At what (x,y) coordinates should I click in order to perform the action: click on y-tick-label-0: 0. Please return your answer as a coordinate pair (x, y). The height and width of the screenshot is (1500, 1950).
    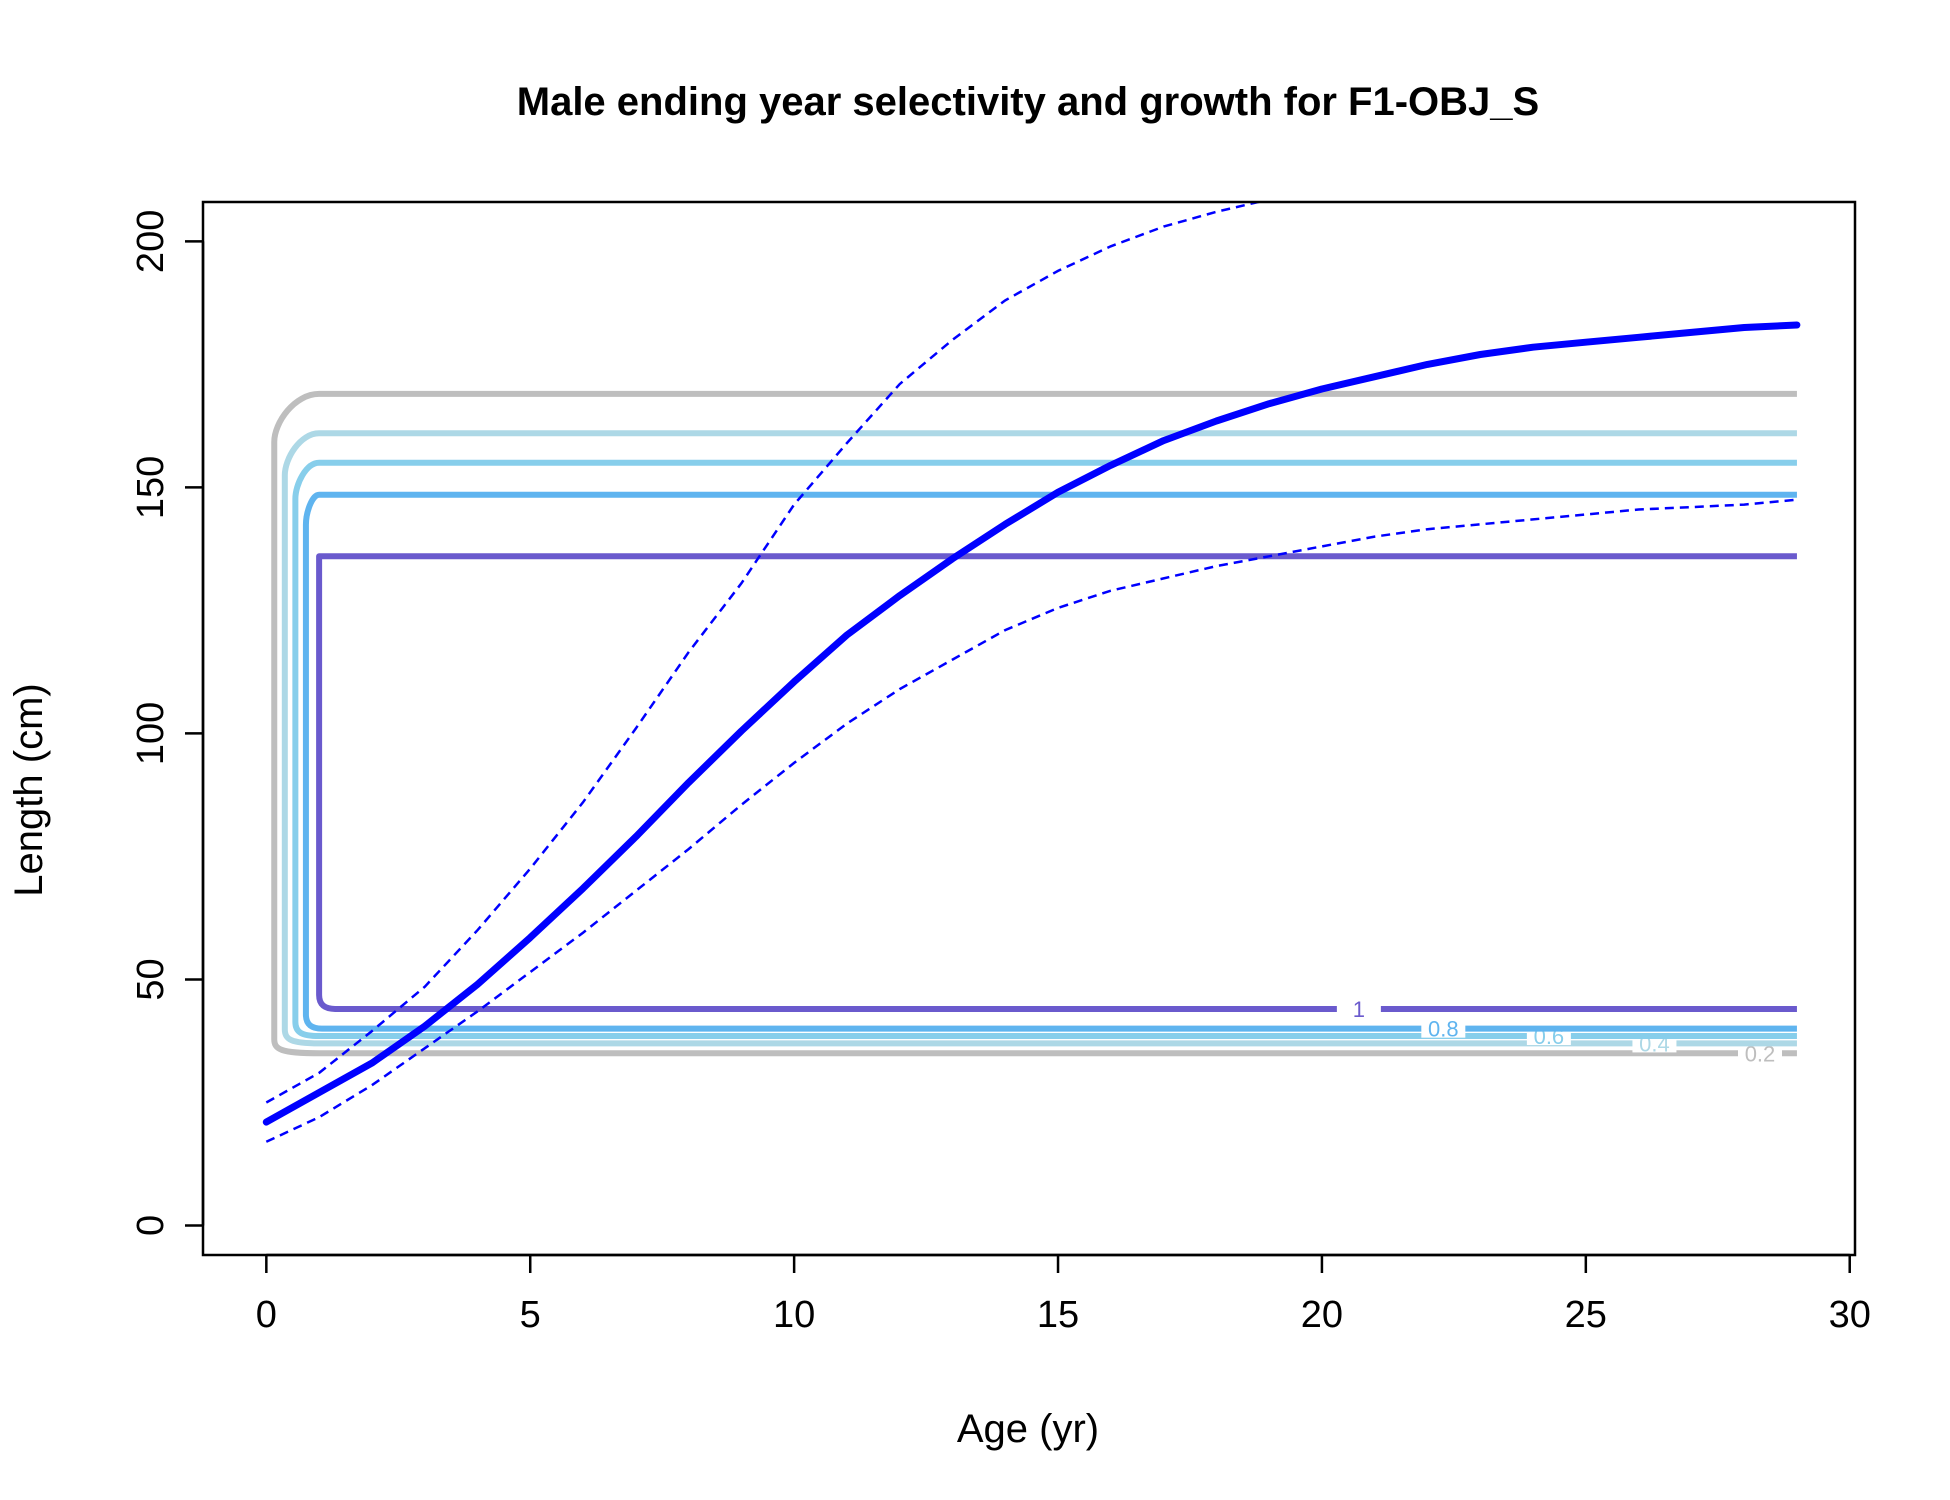
    Looking at the image, I should click on (151, 1225).